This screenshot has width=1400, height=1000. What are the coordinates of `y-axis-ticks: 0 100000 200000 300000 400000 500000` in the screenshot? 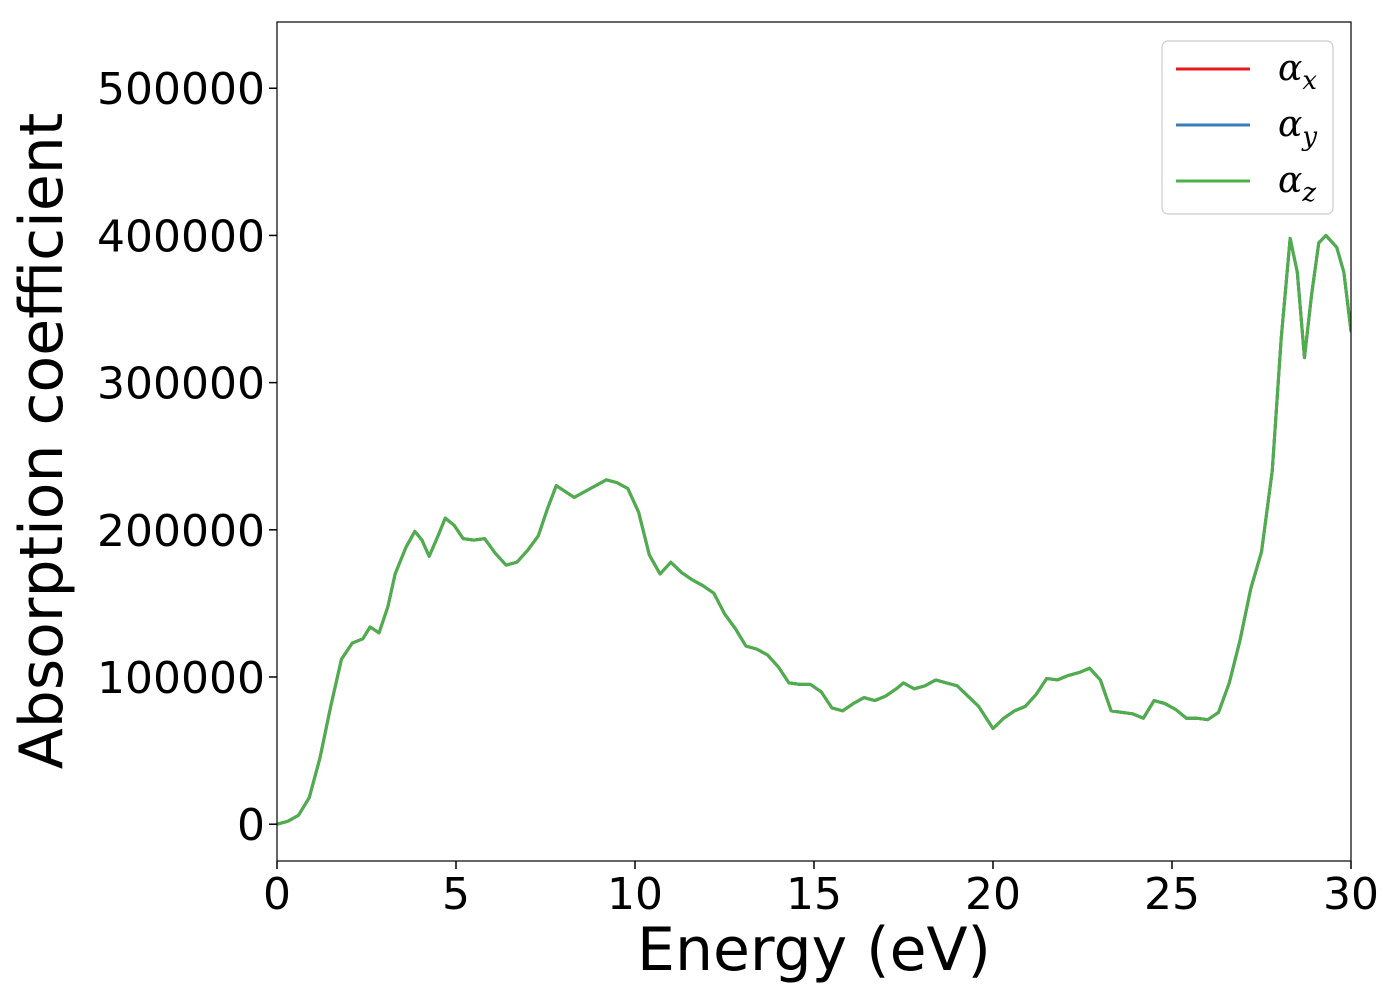 It's located at (187, 457).